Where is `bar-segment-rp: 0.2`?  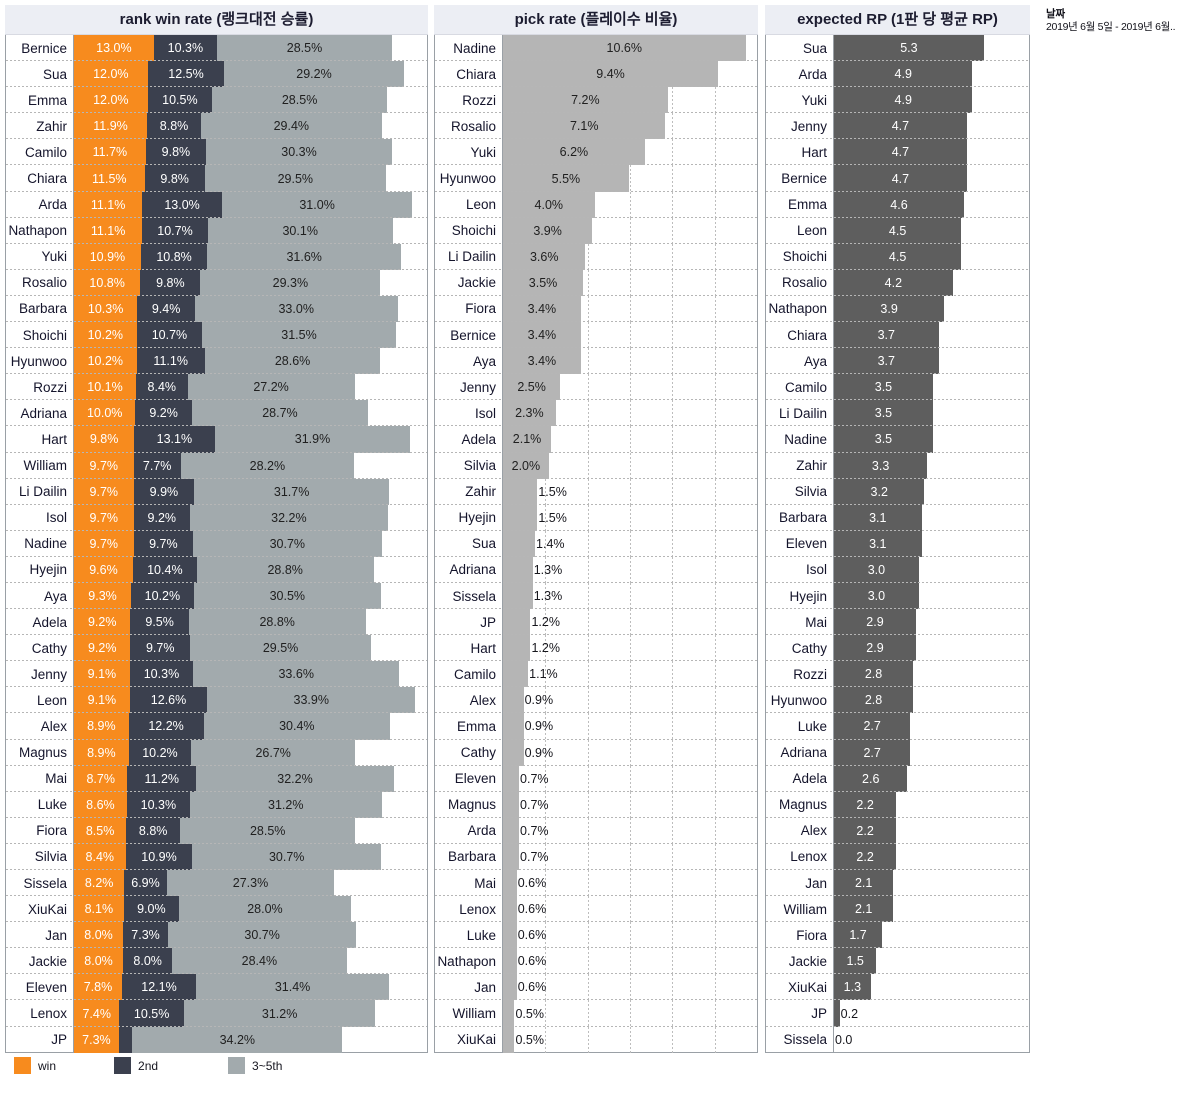
bar-segment-rp: 0.2 is located at coordinates (846, 1013).